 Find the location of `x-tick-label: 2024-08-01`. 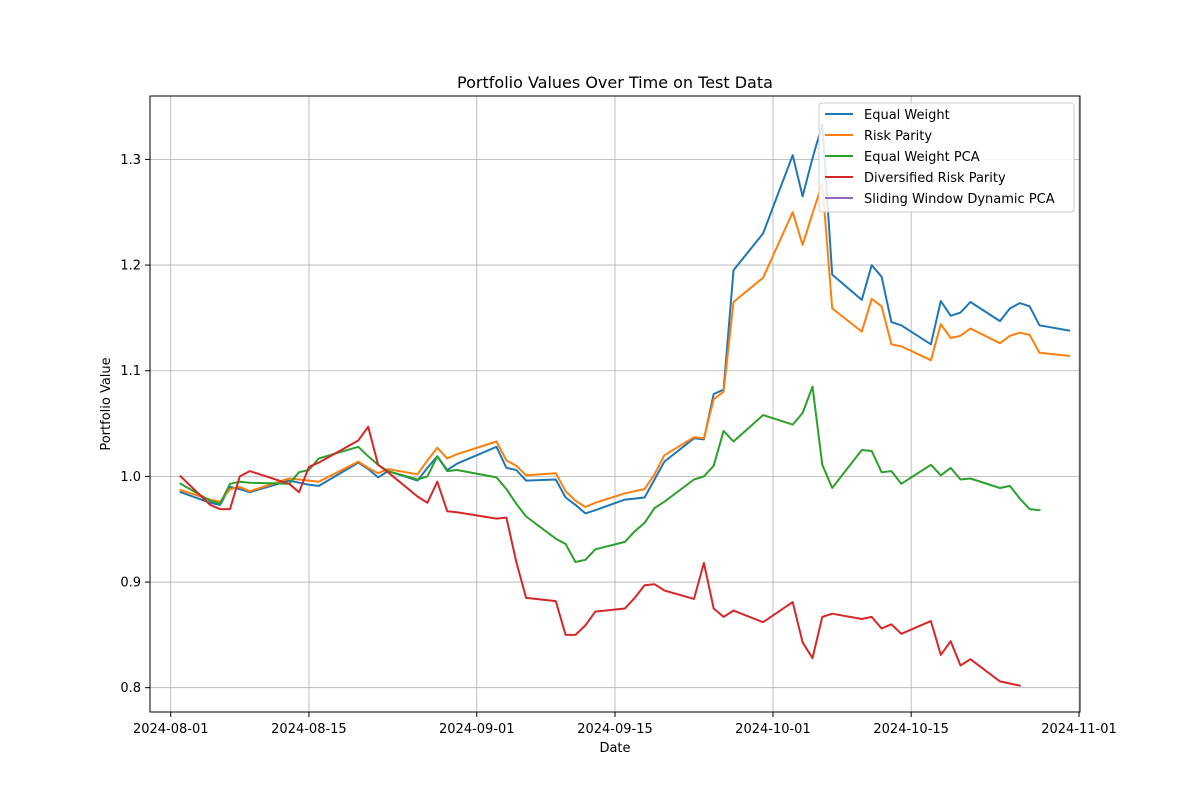

x-tick-label: 2024-08-01 is located at coordinates (171, 729).